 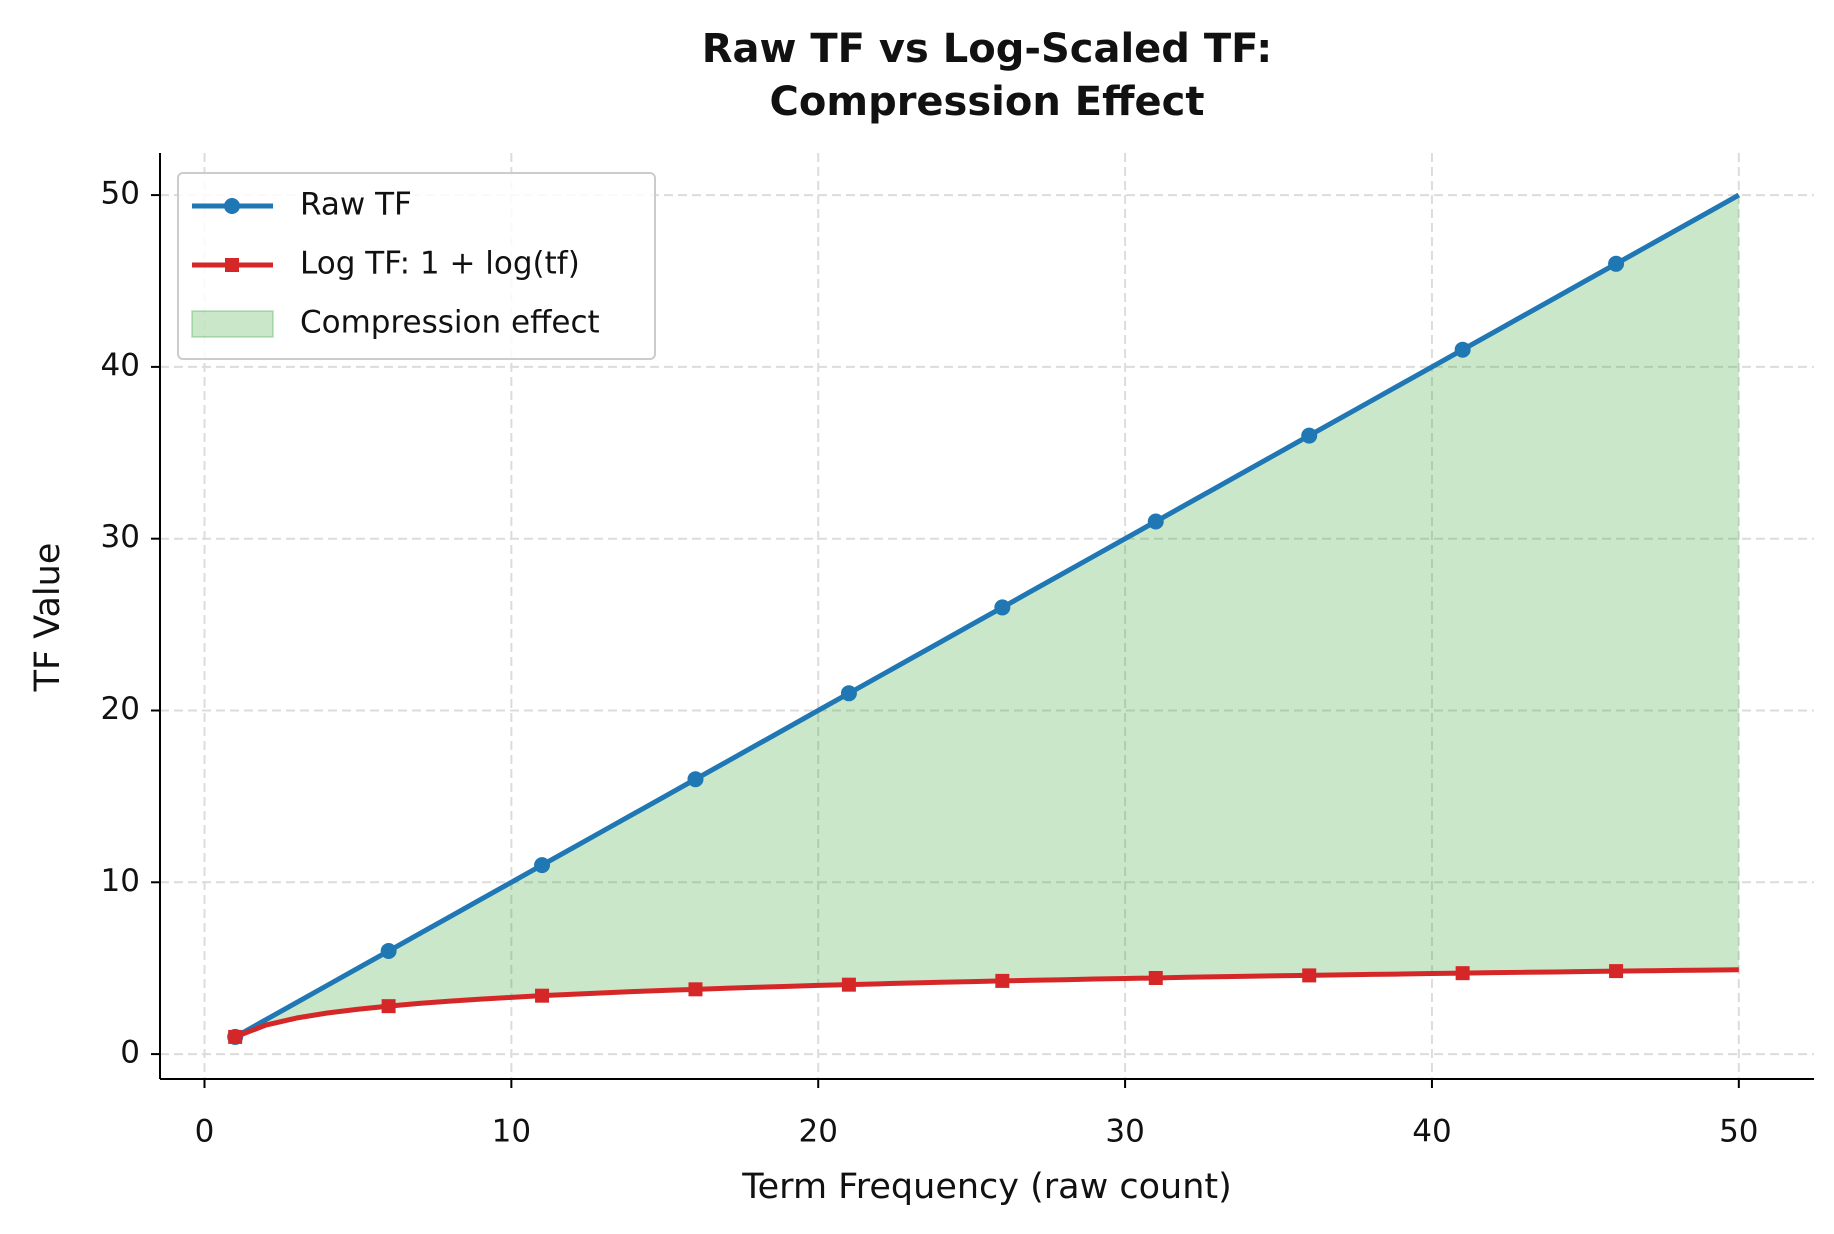 I want to click on x-tick-label: 40, so click(x=1431, y=1132).